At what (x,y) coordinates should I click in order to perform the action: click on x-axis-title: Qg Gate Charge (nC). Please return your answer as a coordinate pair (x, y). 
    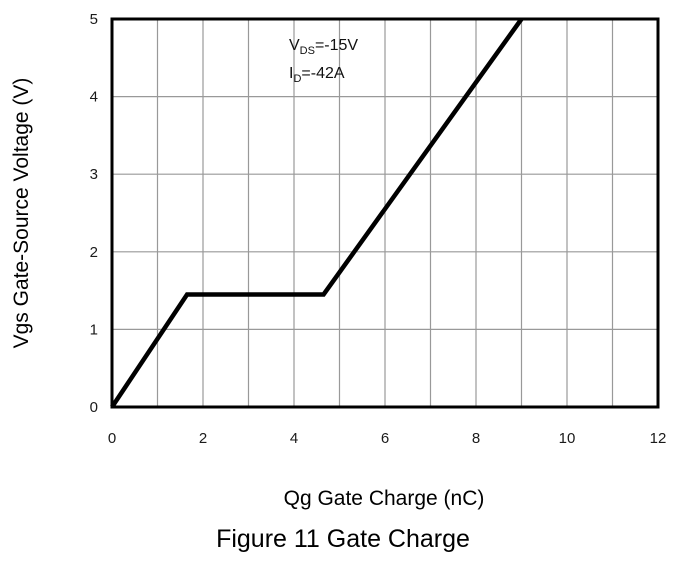
    Looking at the image, I should click on (384, 498).